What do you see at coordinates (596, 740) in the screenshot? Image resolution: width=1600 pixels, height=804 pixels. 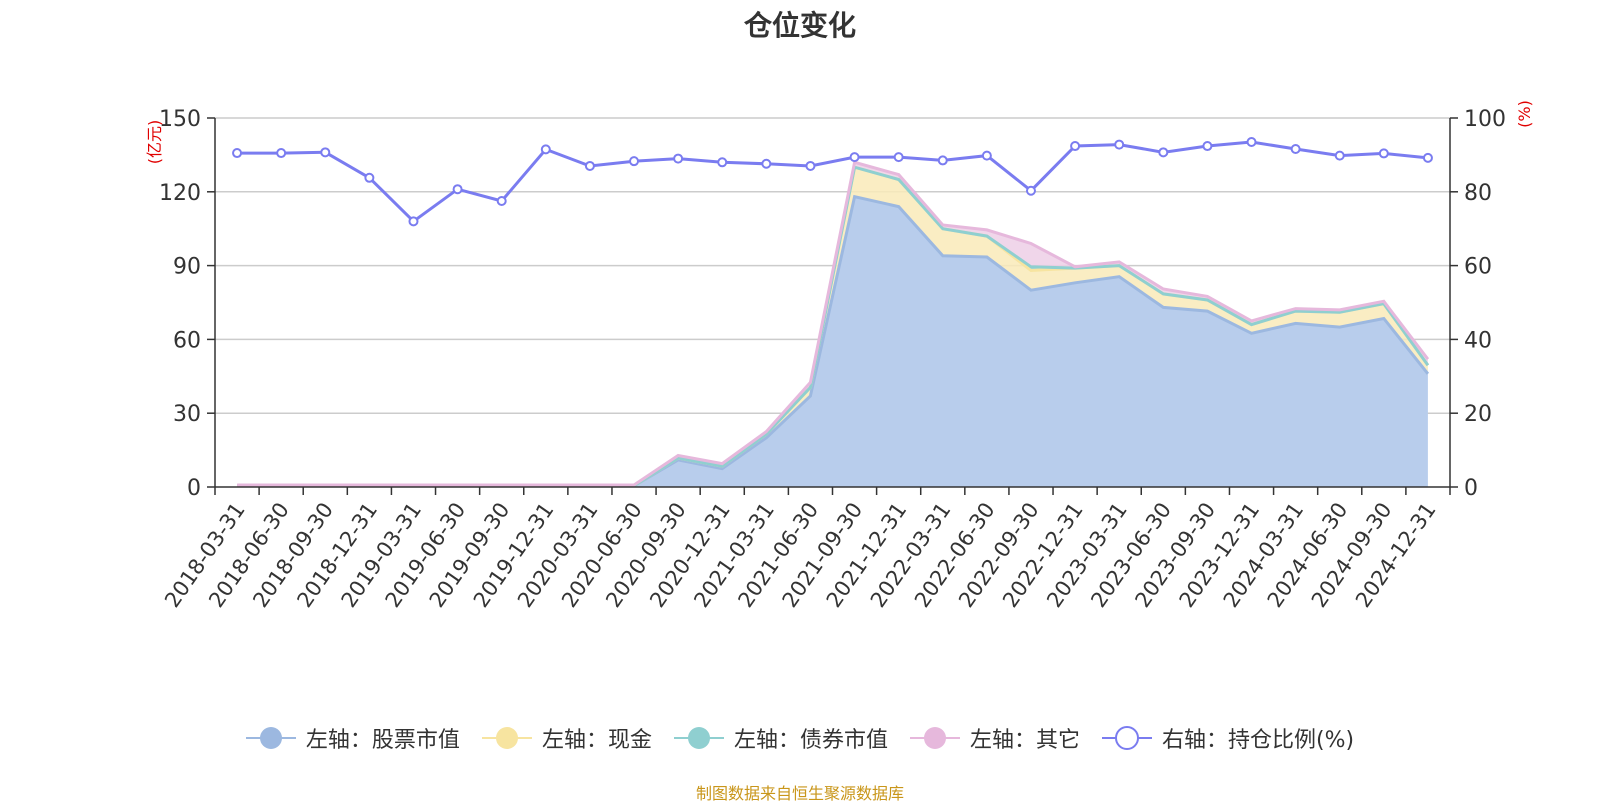 I see `legend-label: 左轴：现金` at bounding box center [596, 740].